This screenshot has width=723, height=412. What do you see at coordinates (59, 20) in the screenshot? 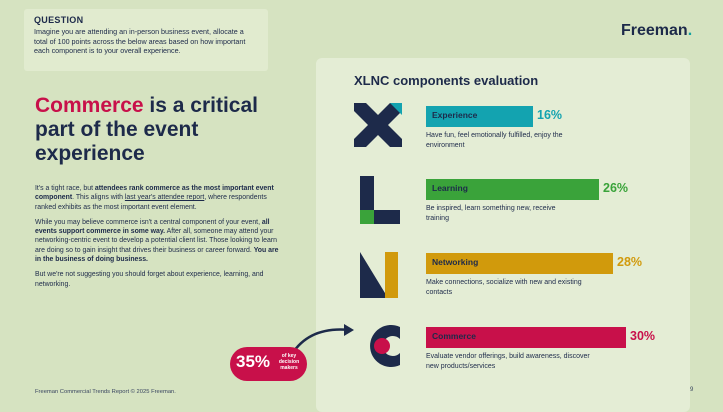
I see `question-title: QUESTION` at bounding box center [59, 20].